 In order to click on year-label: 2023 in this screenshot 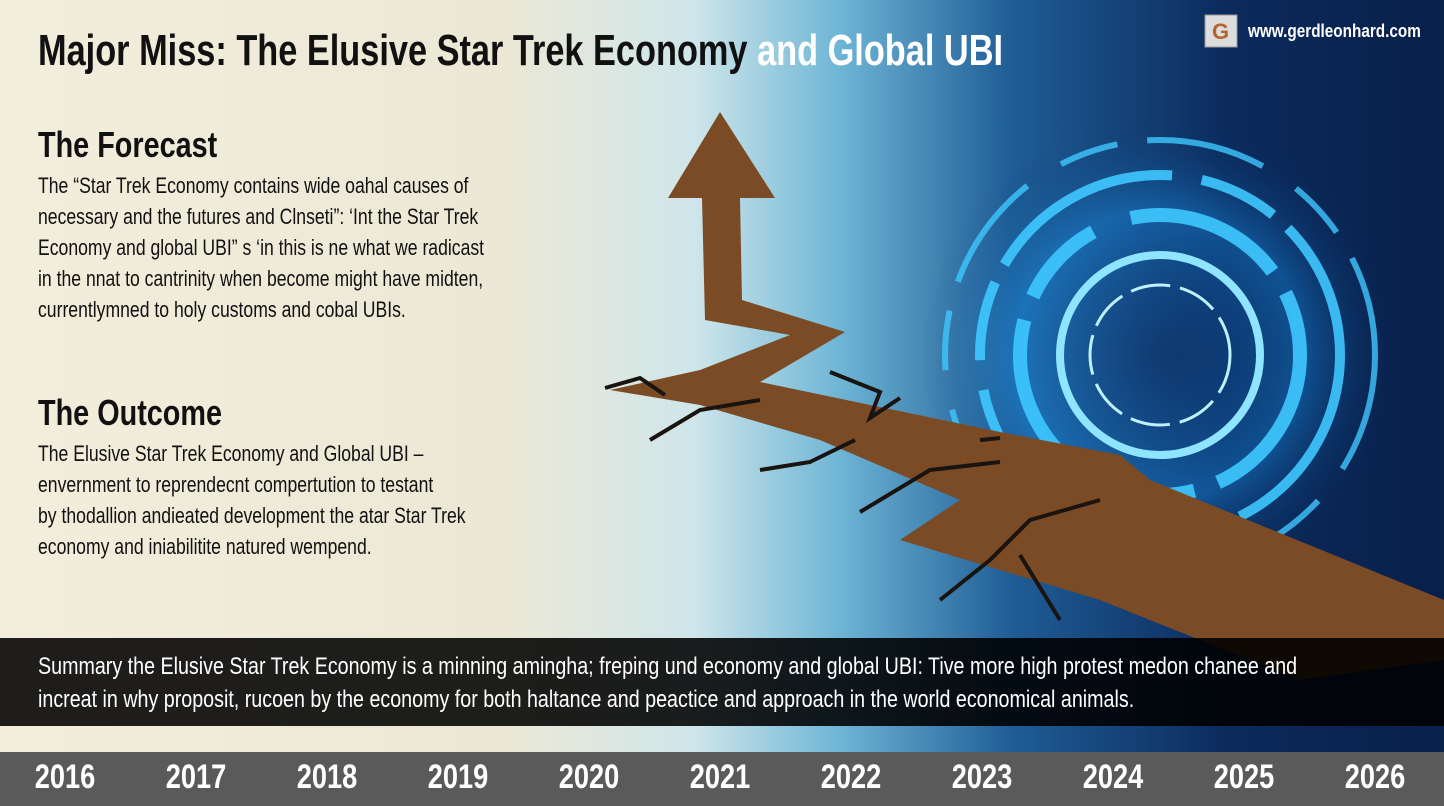, I will do `click(982, 777)`.